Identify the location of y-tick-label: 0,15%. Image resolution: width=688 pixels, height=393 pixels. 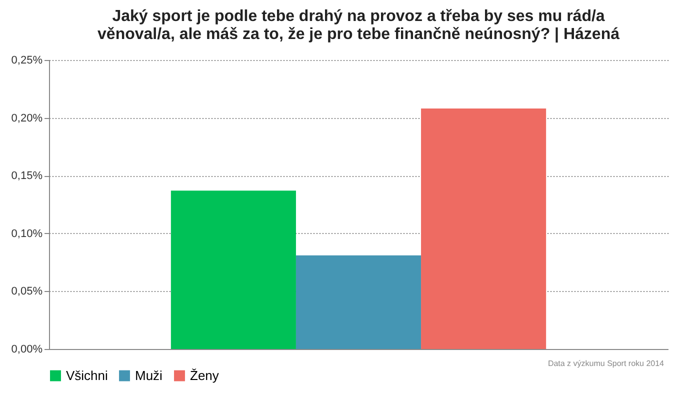
(27, 176).